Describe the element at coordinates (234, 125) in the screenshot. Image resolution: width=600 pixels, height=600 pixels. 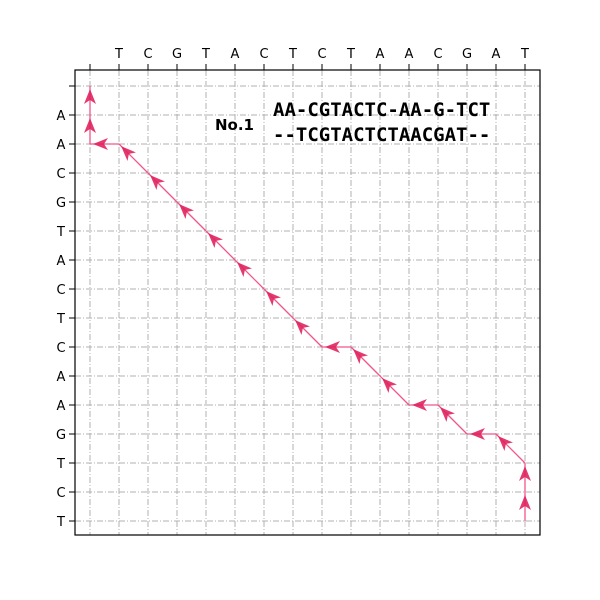
I see `diagram-title: No.1` at that location.